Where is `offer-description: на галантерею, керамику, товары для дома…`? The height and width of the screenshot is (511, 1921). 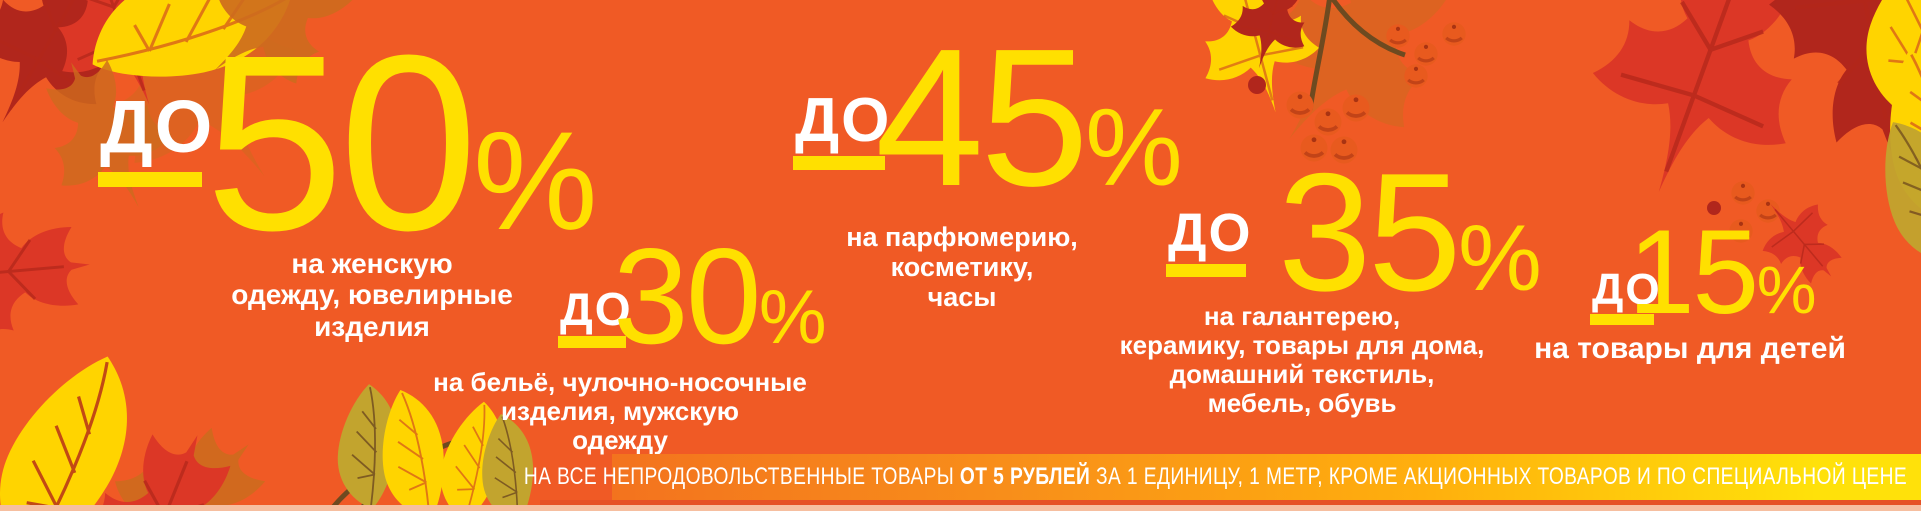 offer-description: на галантерею, керамику, товары для дома… is located at coordinates (1302, 360).